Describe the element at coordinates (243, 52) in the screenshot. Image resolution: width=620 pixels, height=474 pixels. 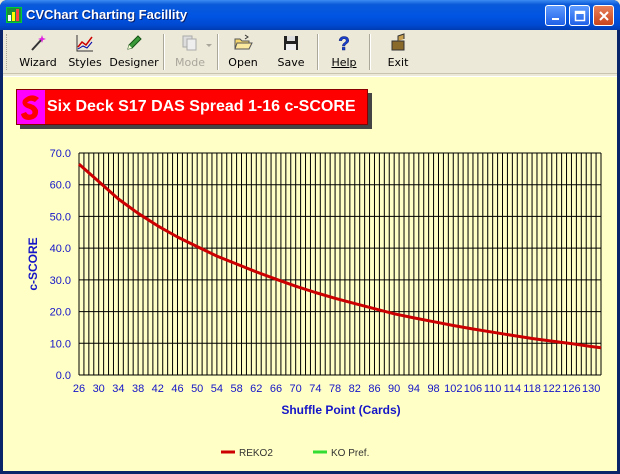
I see `open-button: Open` at that location.